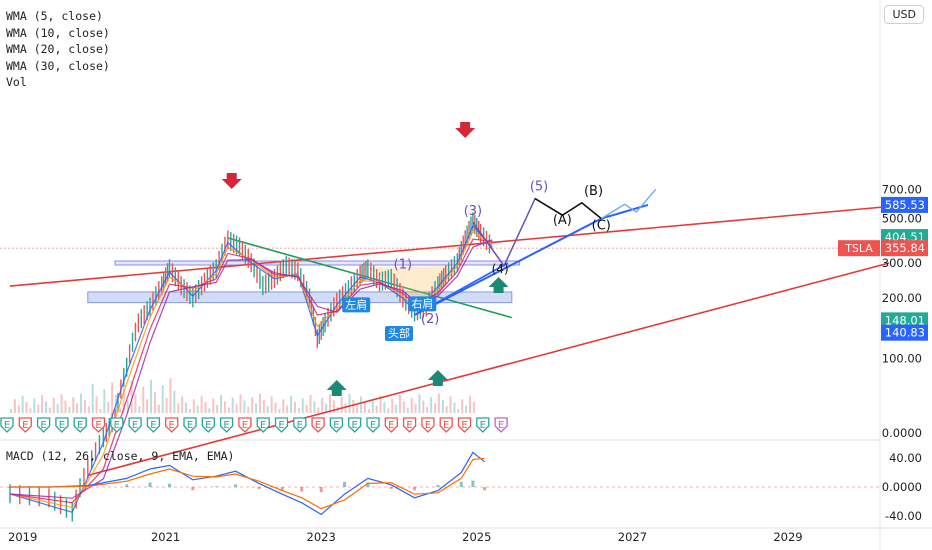  I want to click on downtrend-line, so click(370, 278).